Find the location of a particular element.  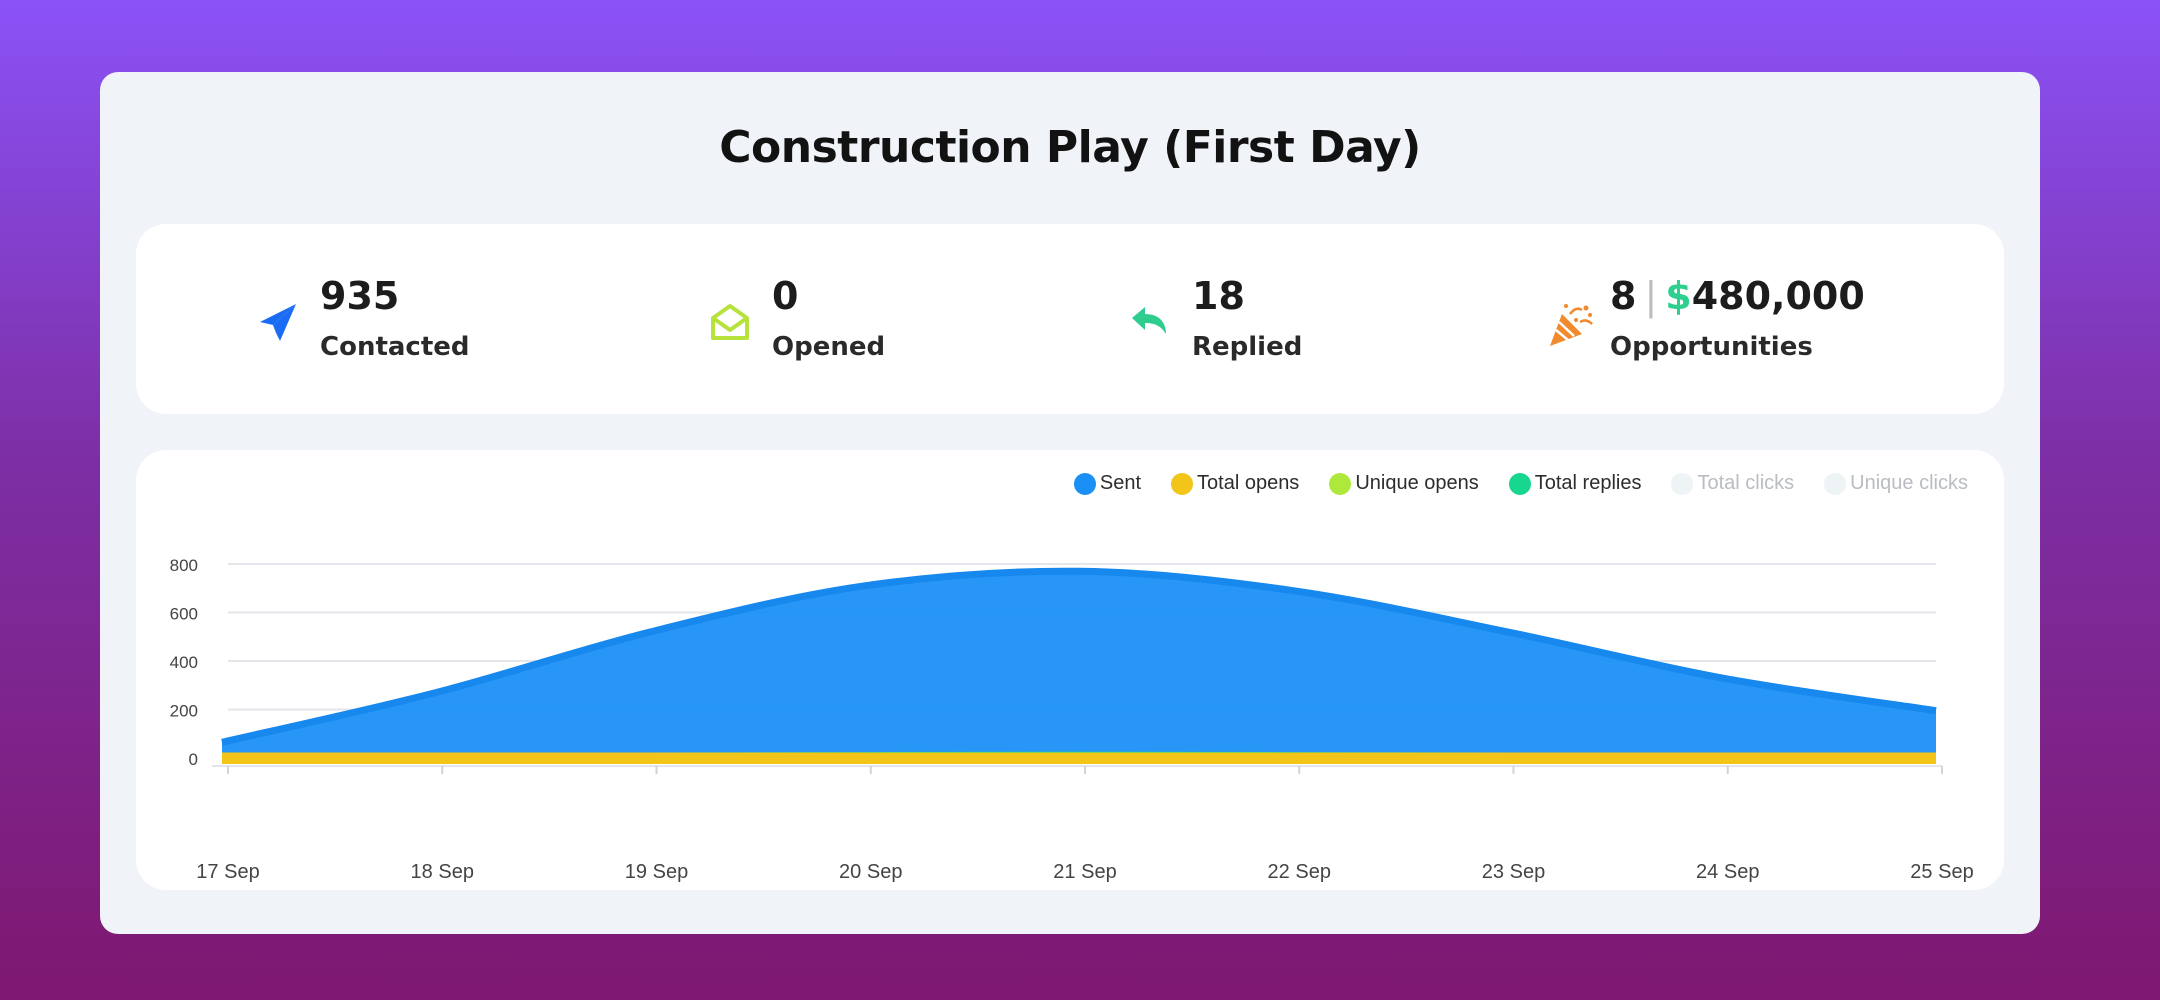

legend-item-total-opens: Total opens is located at coordinates (1235, 483).